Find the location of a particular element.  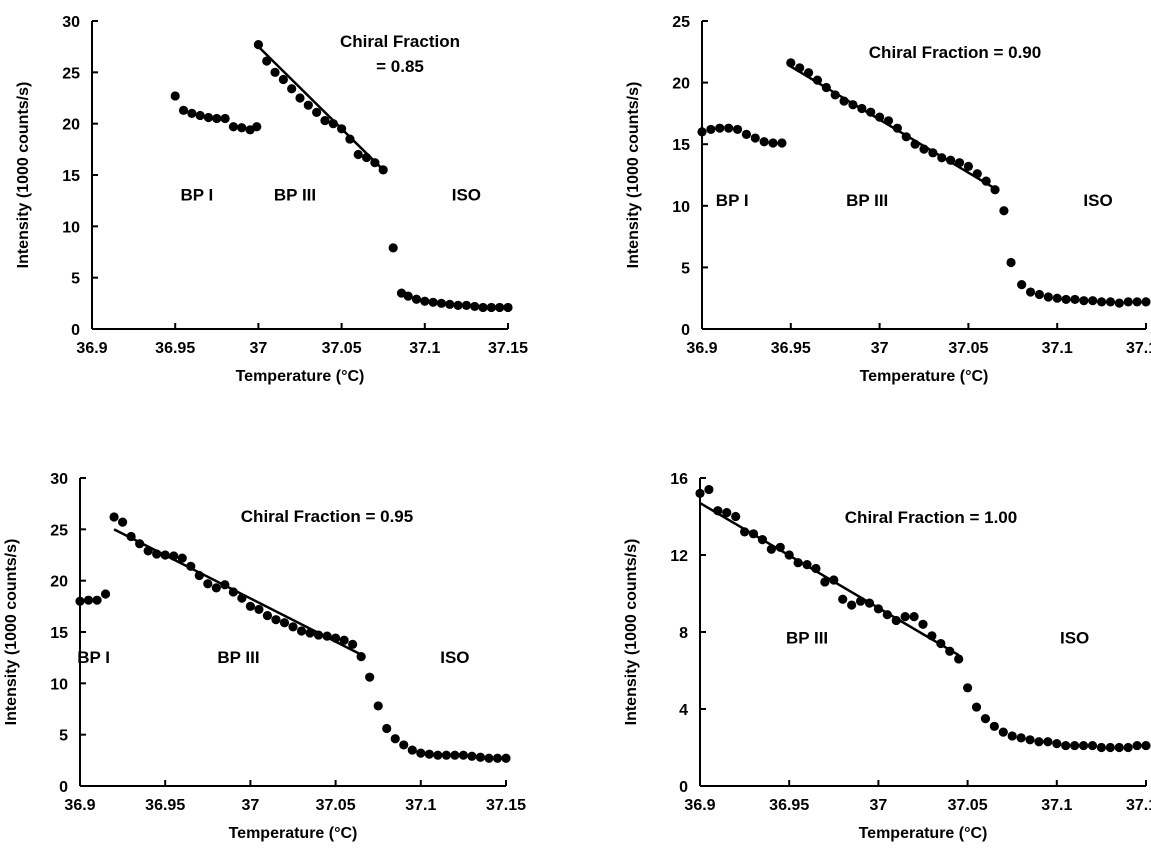

x-axis-title: Temperature (°C) is located at coordinates (293, 833).